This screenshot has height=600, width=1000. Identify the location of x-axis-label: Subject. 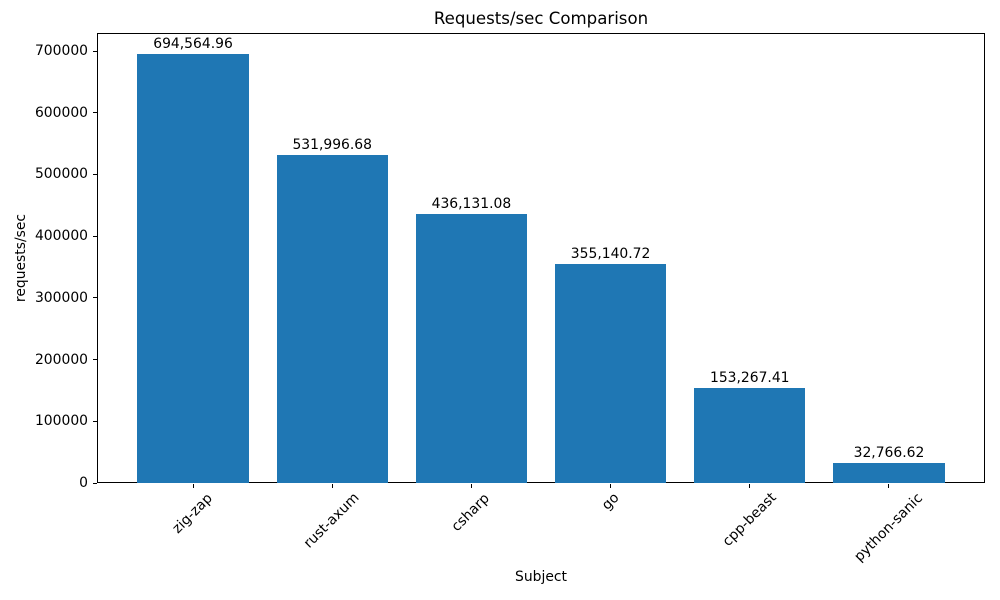
(541, 577).